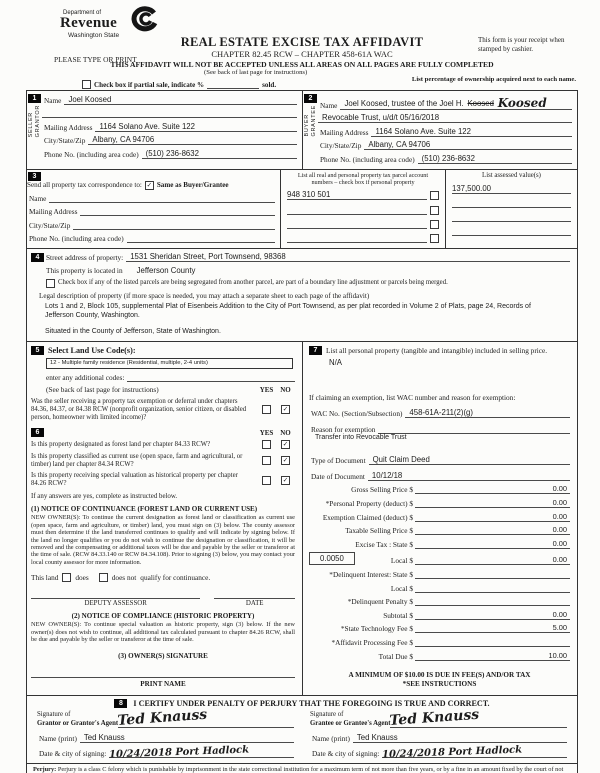  Describe the element at coordinates (151, 211) in the screenshot. I see `correspondence-address-field: Mailing Address` at that location.